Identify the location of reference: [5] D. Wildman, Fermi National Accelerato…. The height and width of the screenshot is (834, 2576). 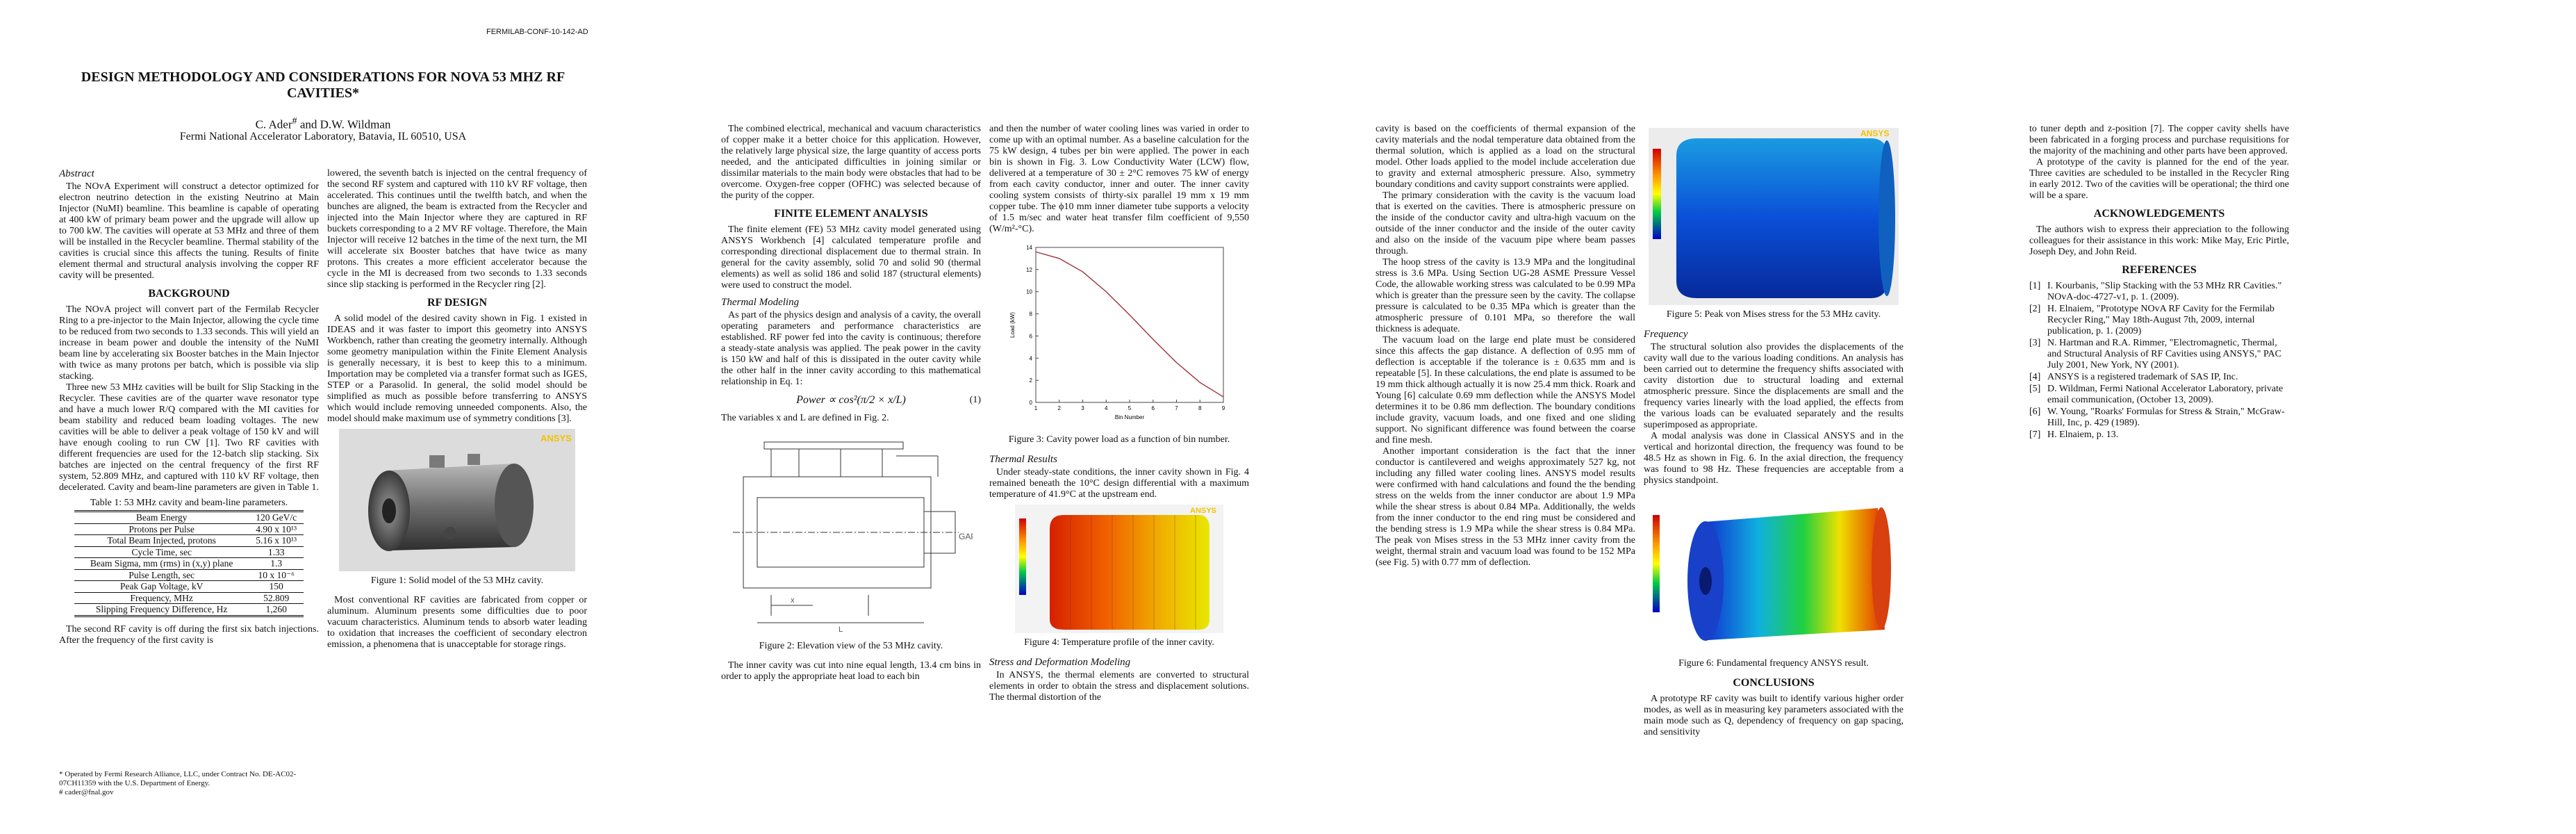
(2159, 395).